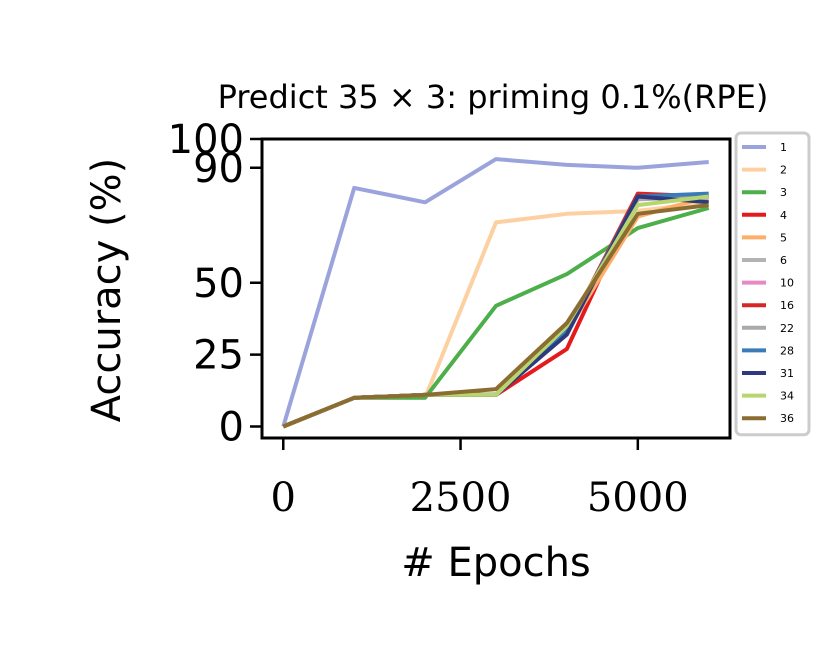  What do you see at coordinates (783, 192) in the screenshot?
I see `legend-label: 3` at bounding box center [783, 192].